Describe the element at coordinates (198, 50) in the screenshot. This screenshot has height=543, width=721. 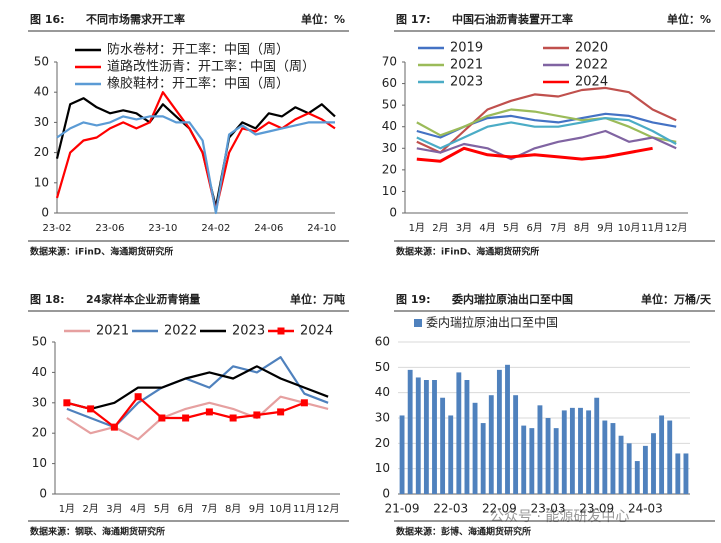
I see `legend-label: 防水卷材：开工率：中国（周）` at that location.